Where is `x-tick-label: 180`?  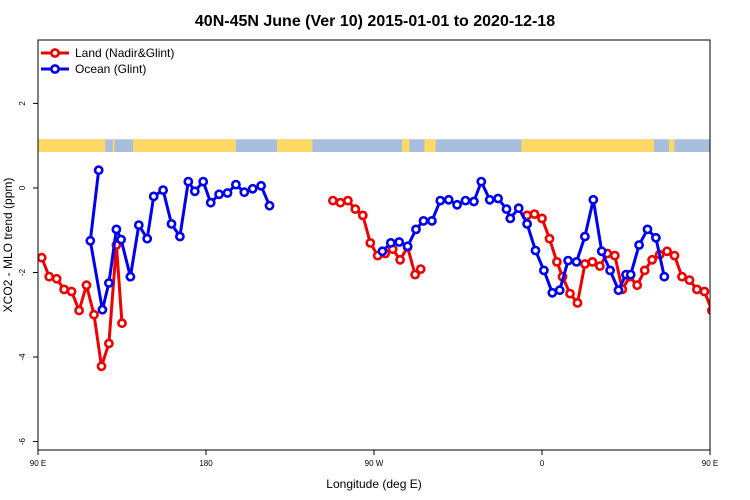 x-tick-label: 180 is located at coordinates (206, 463).